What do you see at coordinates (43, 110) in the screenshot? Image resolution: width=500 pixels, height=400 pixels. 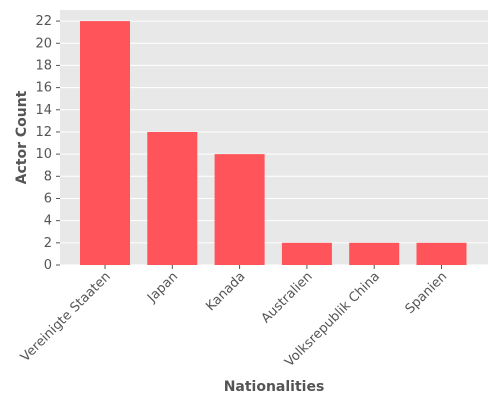 I see `y-tick-label: 14` at bounding box center [43, 110].